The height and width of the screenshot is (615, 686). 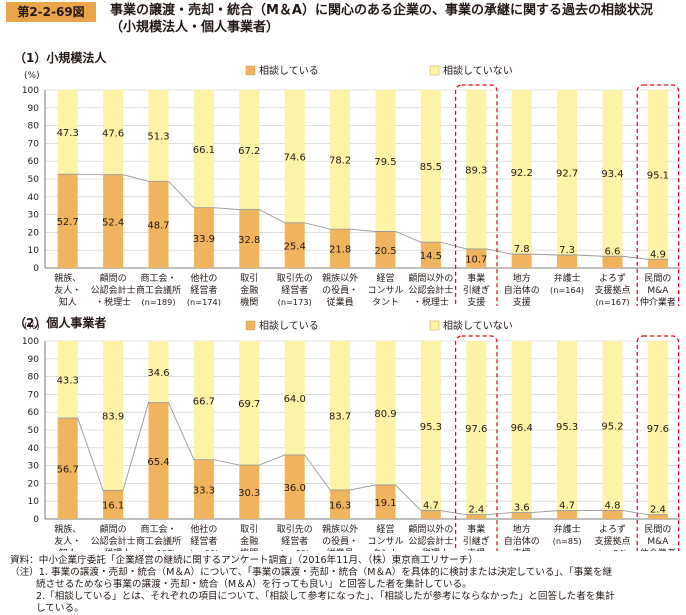 What do you see at coordinates (195, 27) in the screenshot?
I see `figure-title-line2: （小規模法人・個人事業者）` at bounding box center [195, 27].